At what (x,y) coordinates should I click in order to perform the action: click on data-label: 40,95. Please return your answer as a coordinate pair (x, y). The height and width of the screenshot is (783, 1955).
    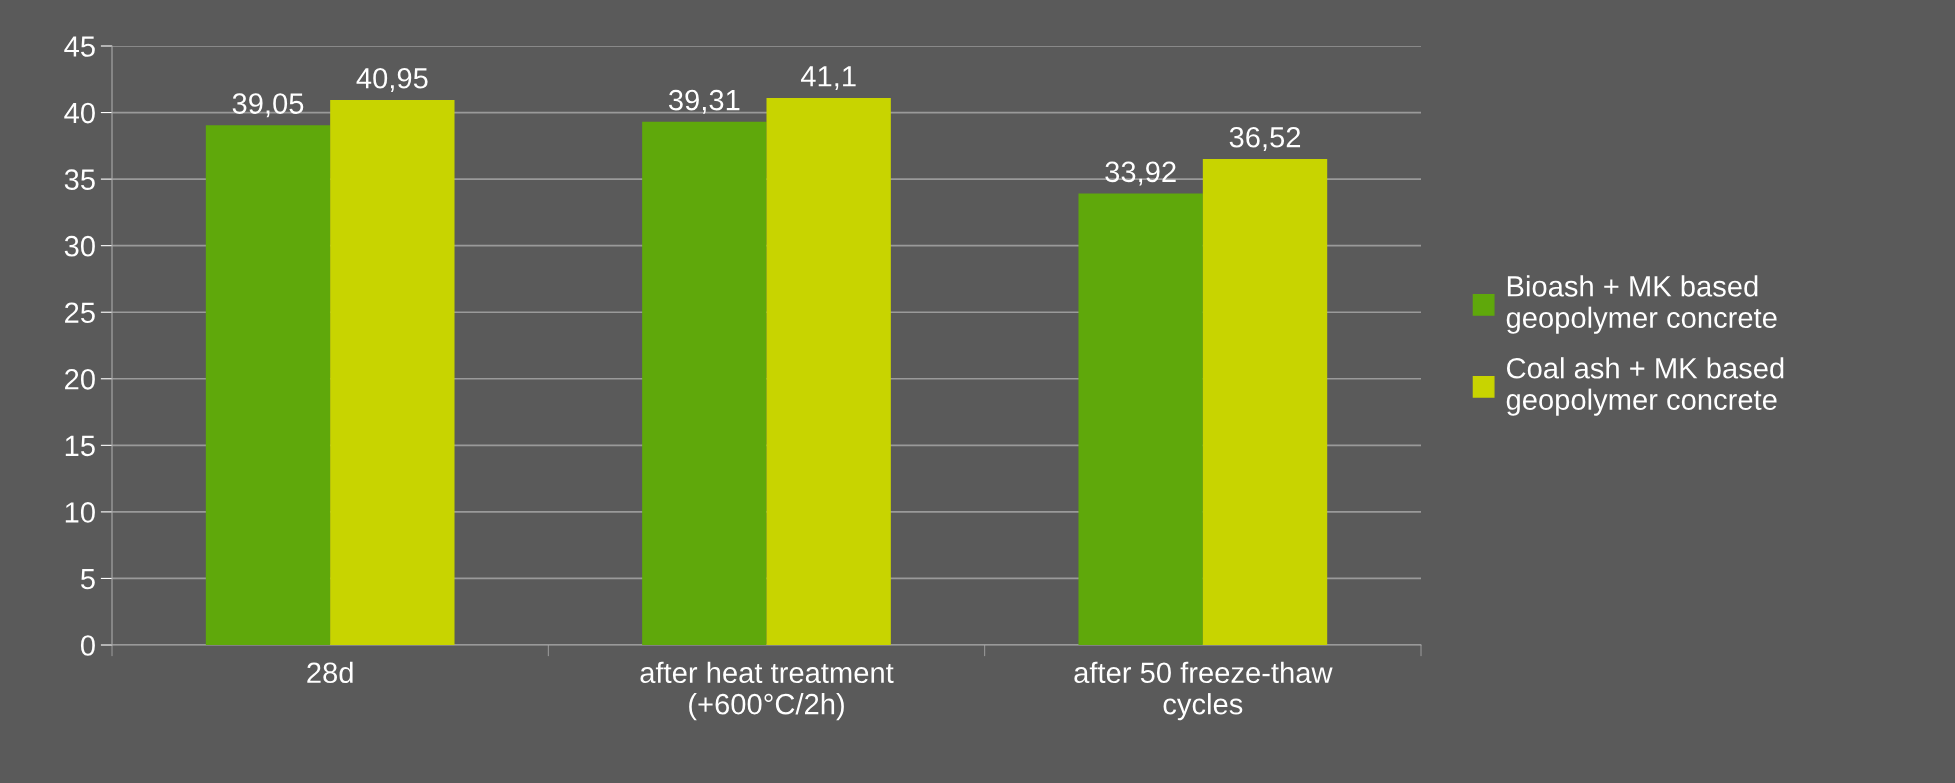
    Looking at the image, I should click on (392, 80).